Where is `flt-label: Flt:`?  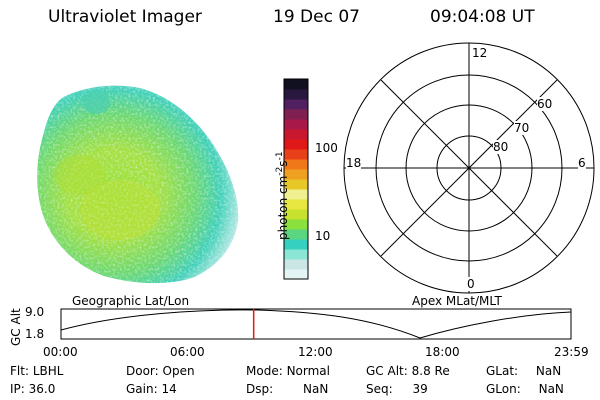
flt-label: Flt: is located at coordinates (19, 371).